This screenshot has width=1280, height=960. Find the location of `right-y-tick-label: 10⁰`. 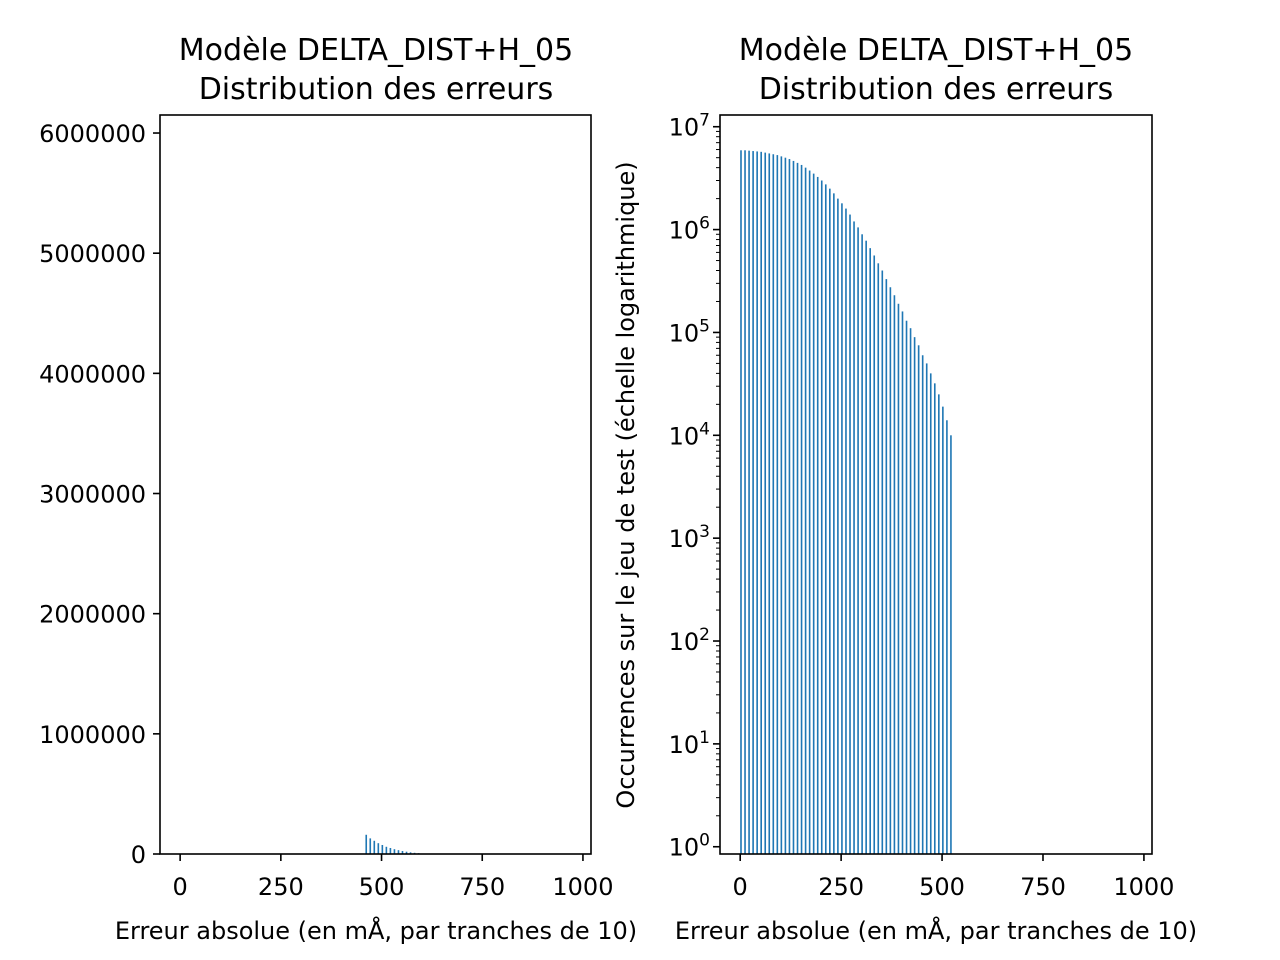

right-y-tick-label: 10⁰ is located at coordinates (689, 846).